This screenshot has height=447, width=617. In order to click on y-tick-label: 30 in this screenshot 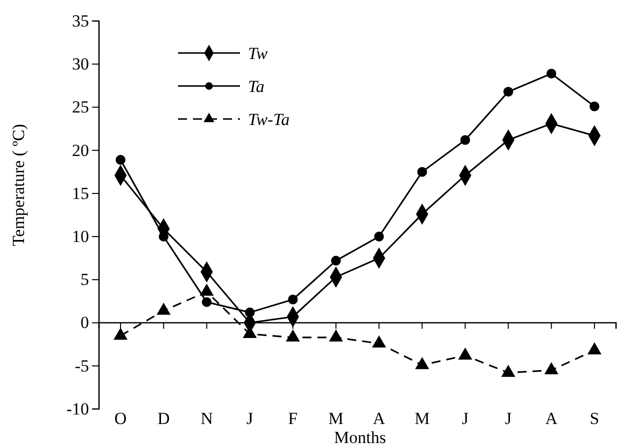, I will do `click(80, 64)`.